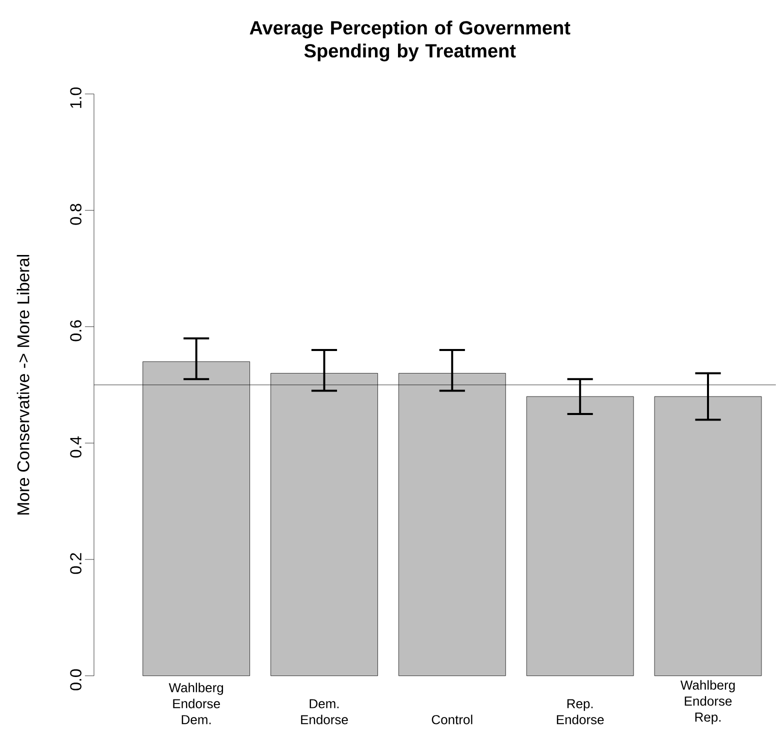 The width and height of the screenshot is (776, 731). I want to click on x-tick-label: Control, so click(452, 719).